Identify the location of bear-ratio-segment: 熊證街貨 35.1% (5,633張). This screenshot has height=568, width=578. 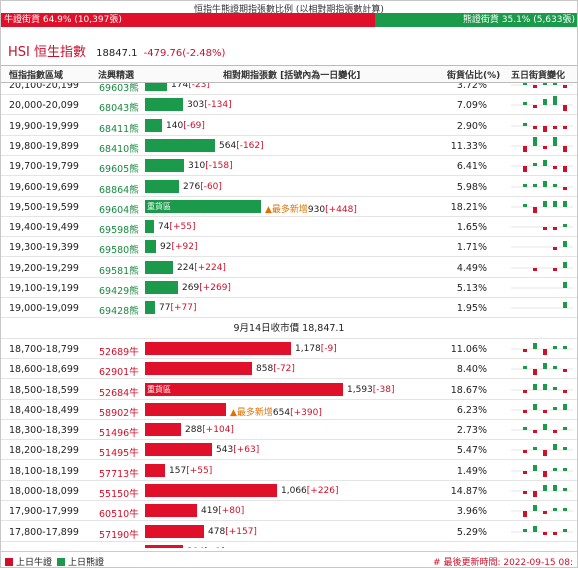
(475, 20).